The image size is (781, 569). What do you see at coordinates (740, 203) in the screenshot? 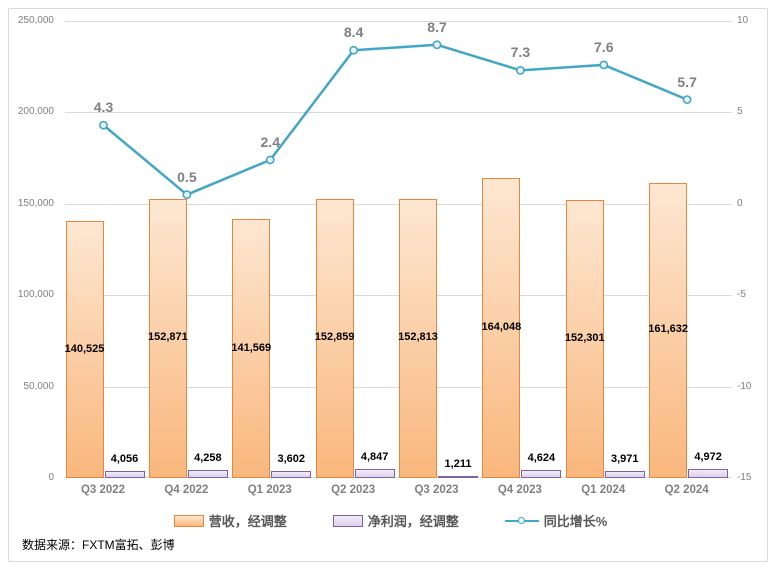
I see `right-axis-tick: 0` at bounding box center [740, 203].